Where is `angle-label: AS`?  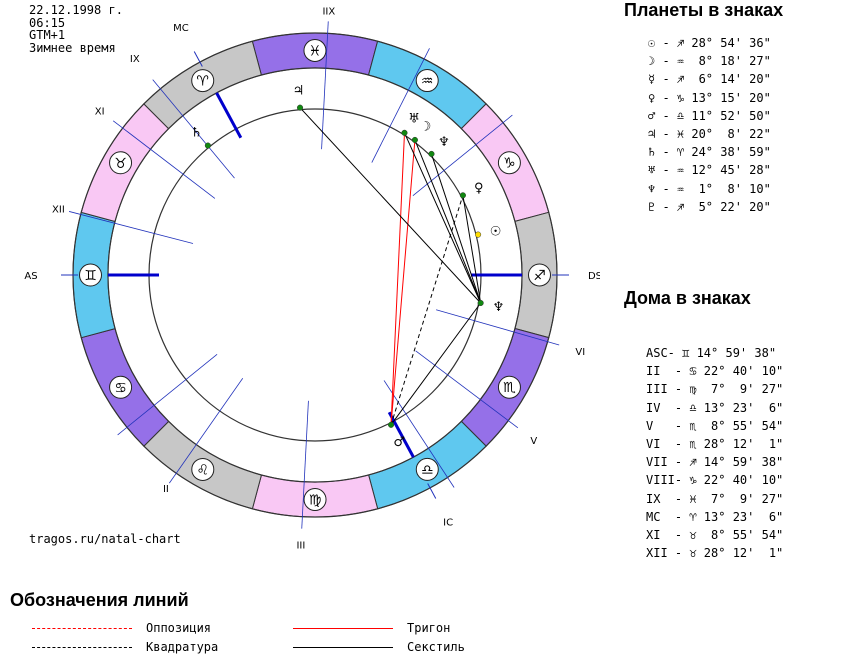
angle-label: AS is located at coordinates (30, 276).